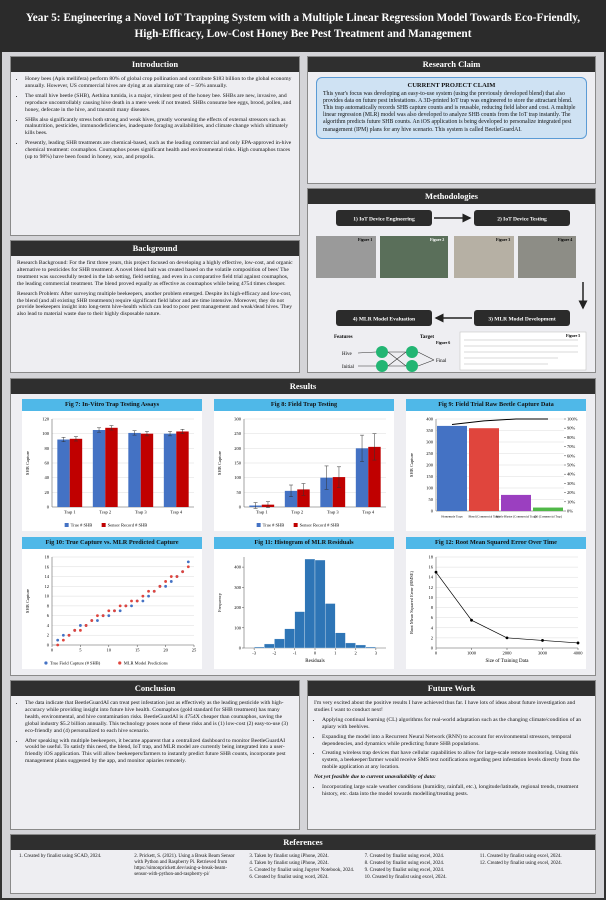  I want to click on figure-title: Fig 7: In-Vitro Trap Testing Assays, so click(112, 405).